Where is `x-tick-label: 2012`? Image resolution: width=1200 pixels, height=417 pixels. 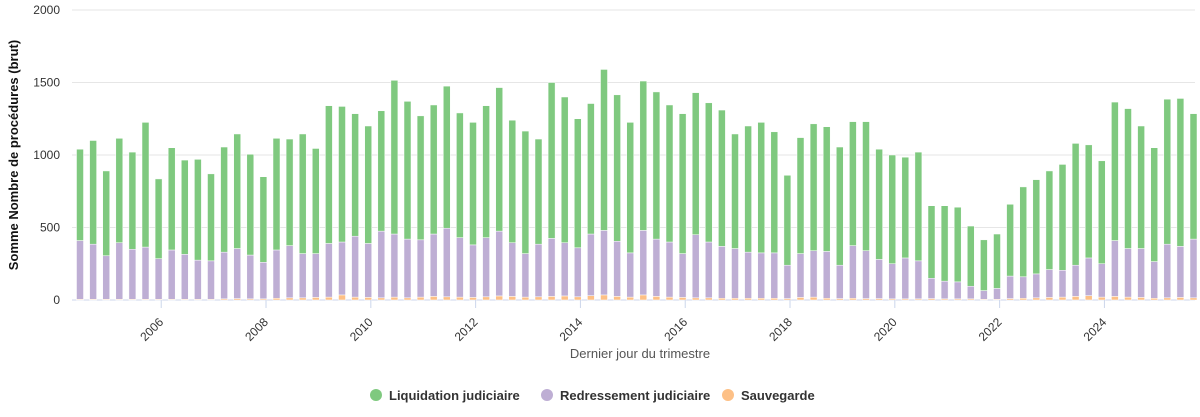 x-tick-label: 2012 is located at coordinates (466, 329).